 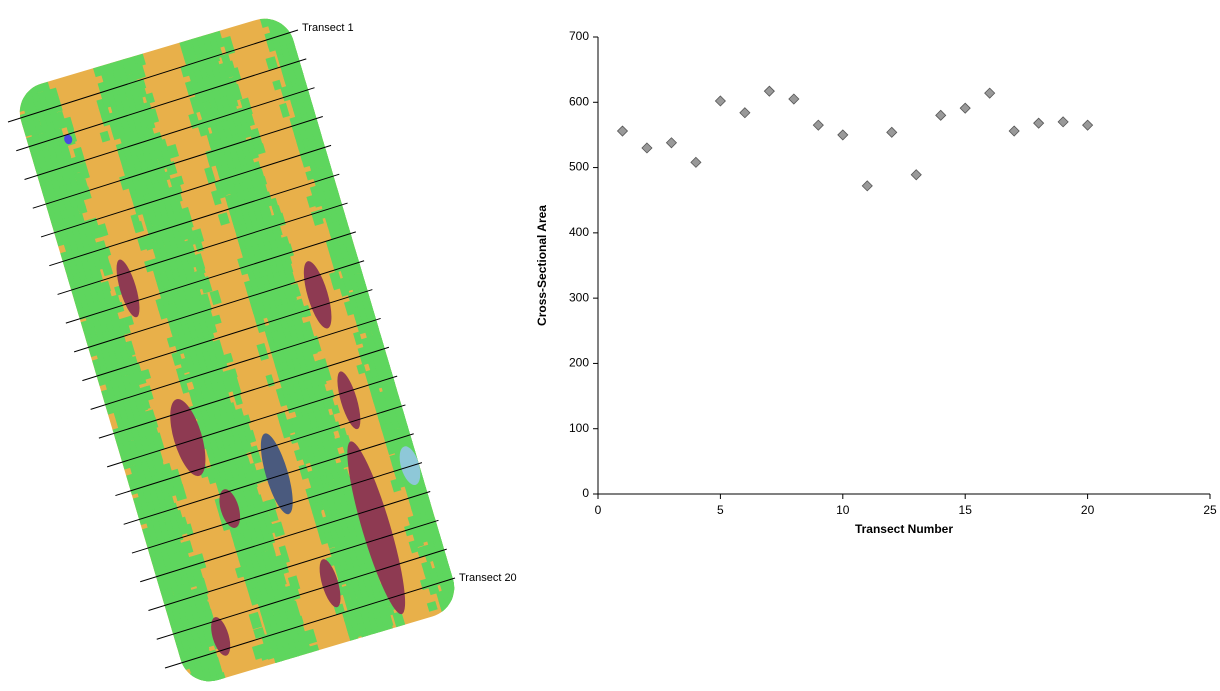 What do you see at coordinates (579, 363) in the screenshot?
I see `y-tick-label: 200` at bounding box center [579, 363].